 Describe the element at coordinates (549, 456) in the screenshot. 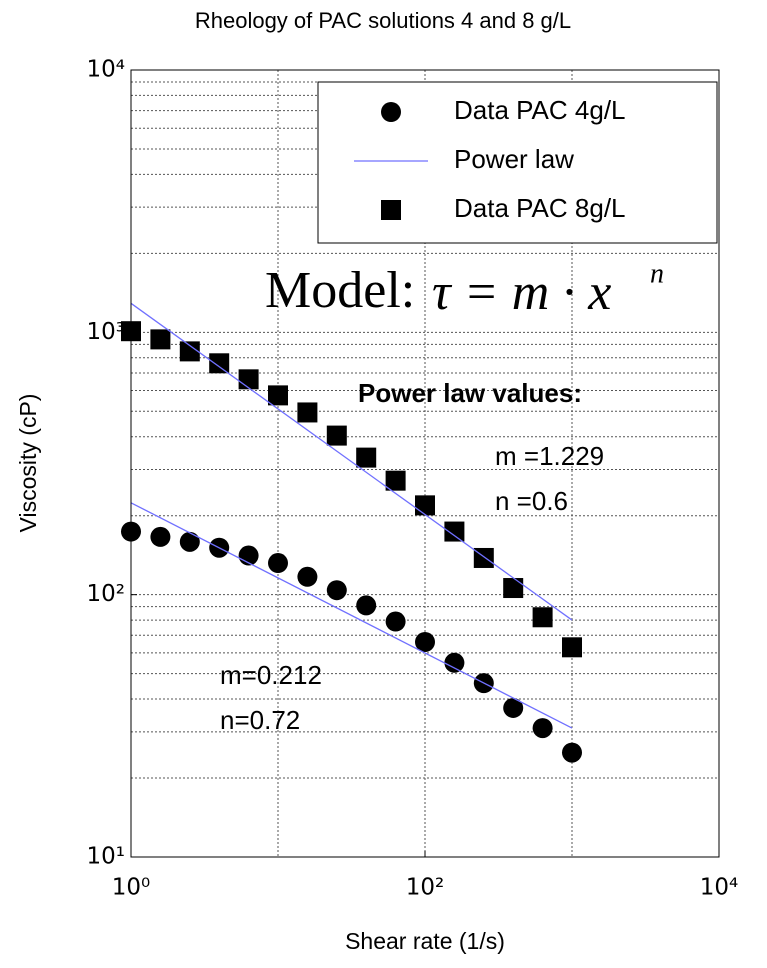

I see `annotation: m =1.229` at that location.